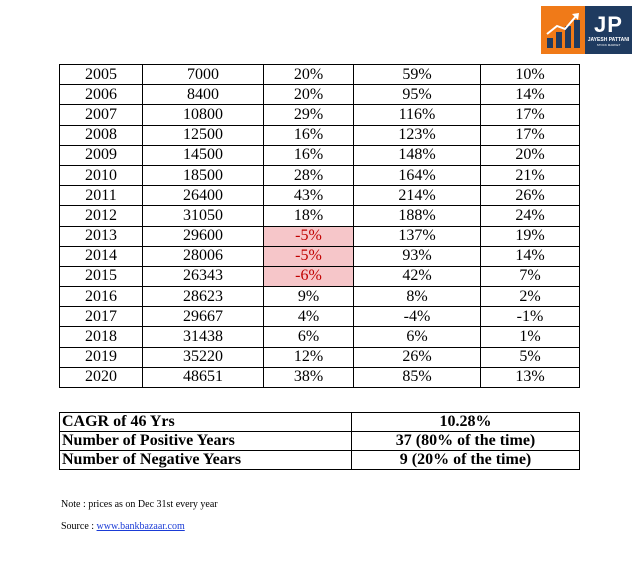 This screenshot has height=582, width=639. What do you see at coordinates (203, 337) in the screenshot?
I see `price-cell: 31438` at bounding box center [203, 337].